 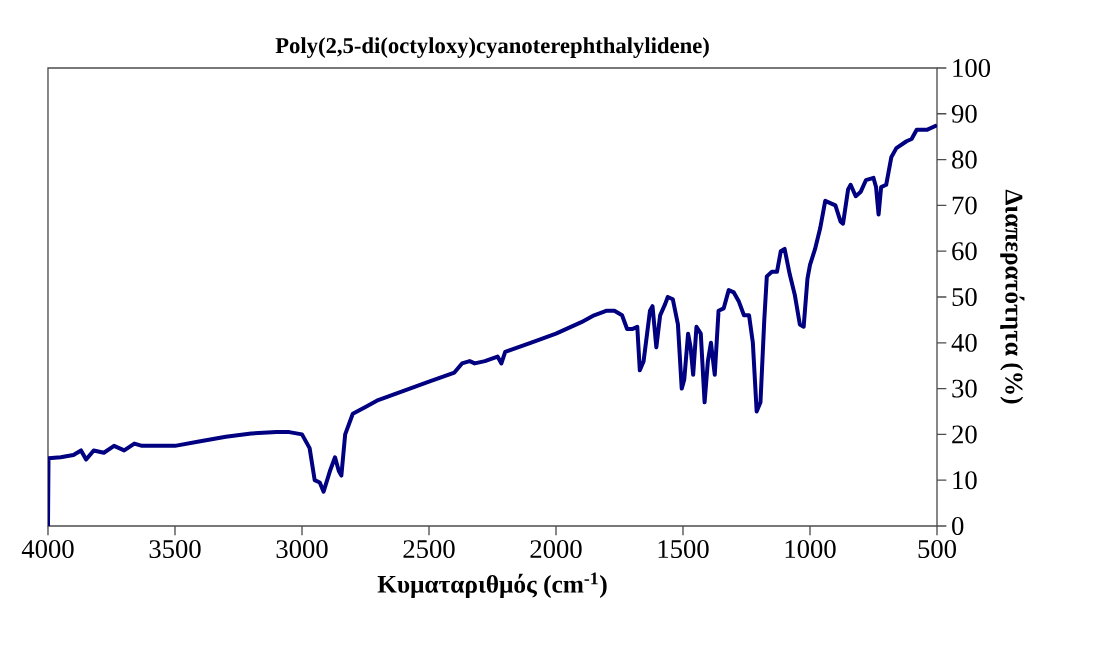 I want to click on y-axis-title: Διαπερατότητα (%), so click(x=1012, y=296).